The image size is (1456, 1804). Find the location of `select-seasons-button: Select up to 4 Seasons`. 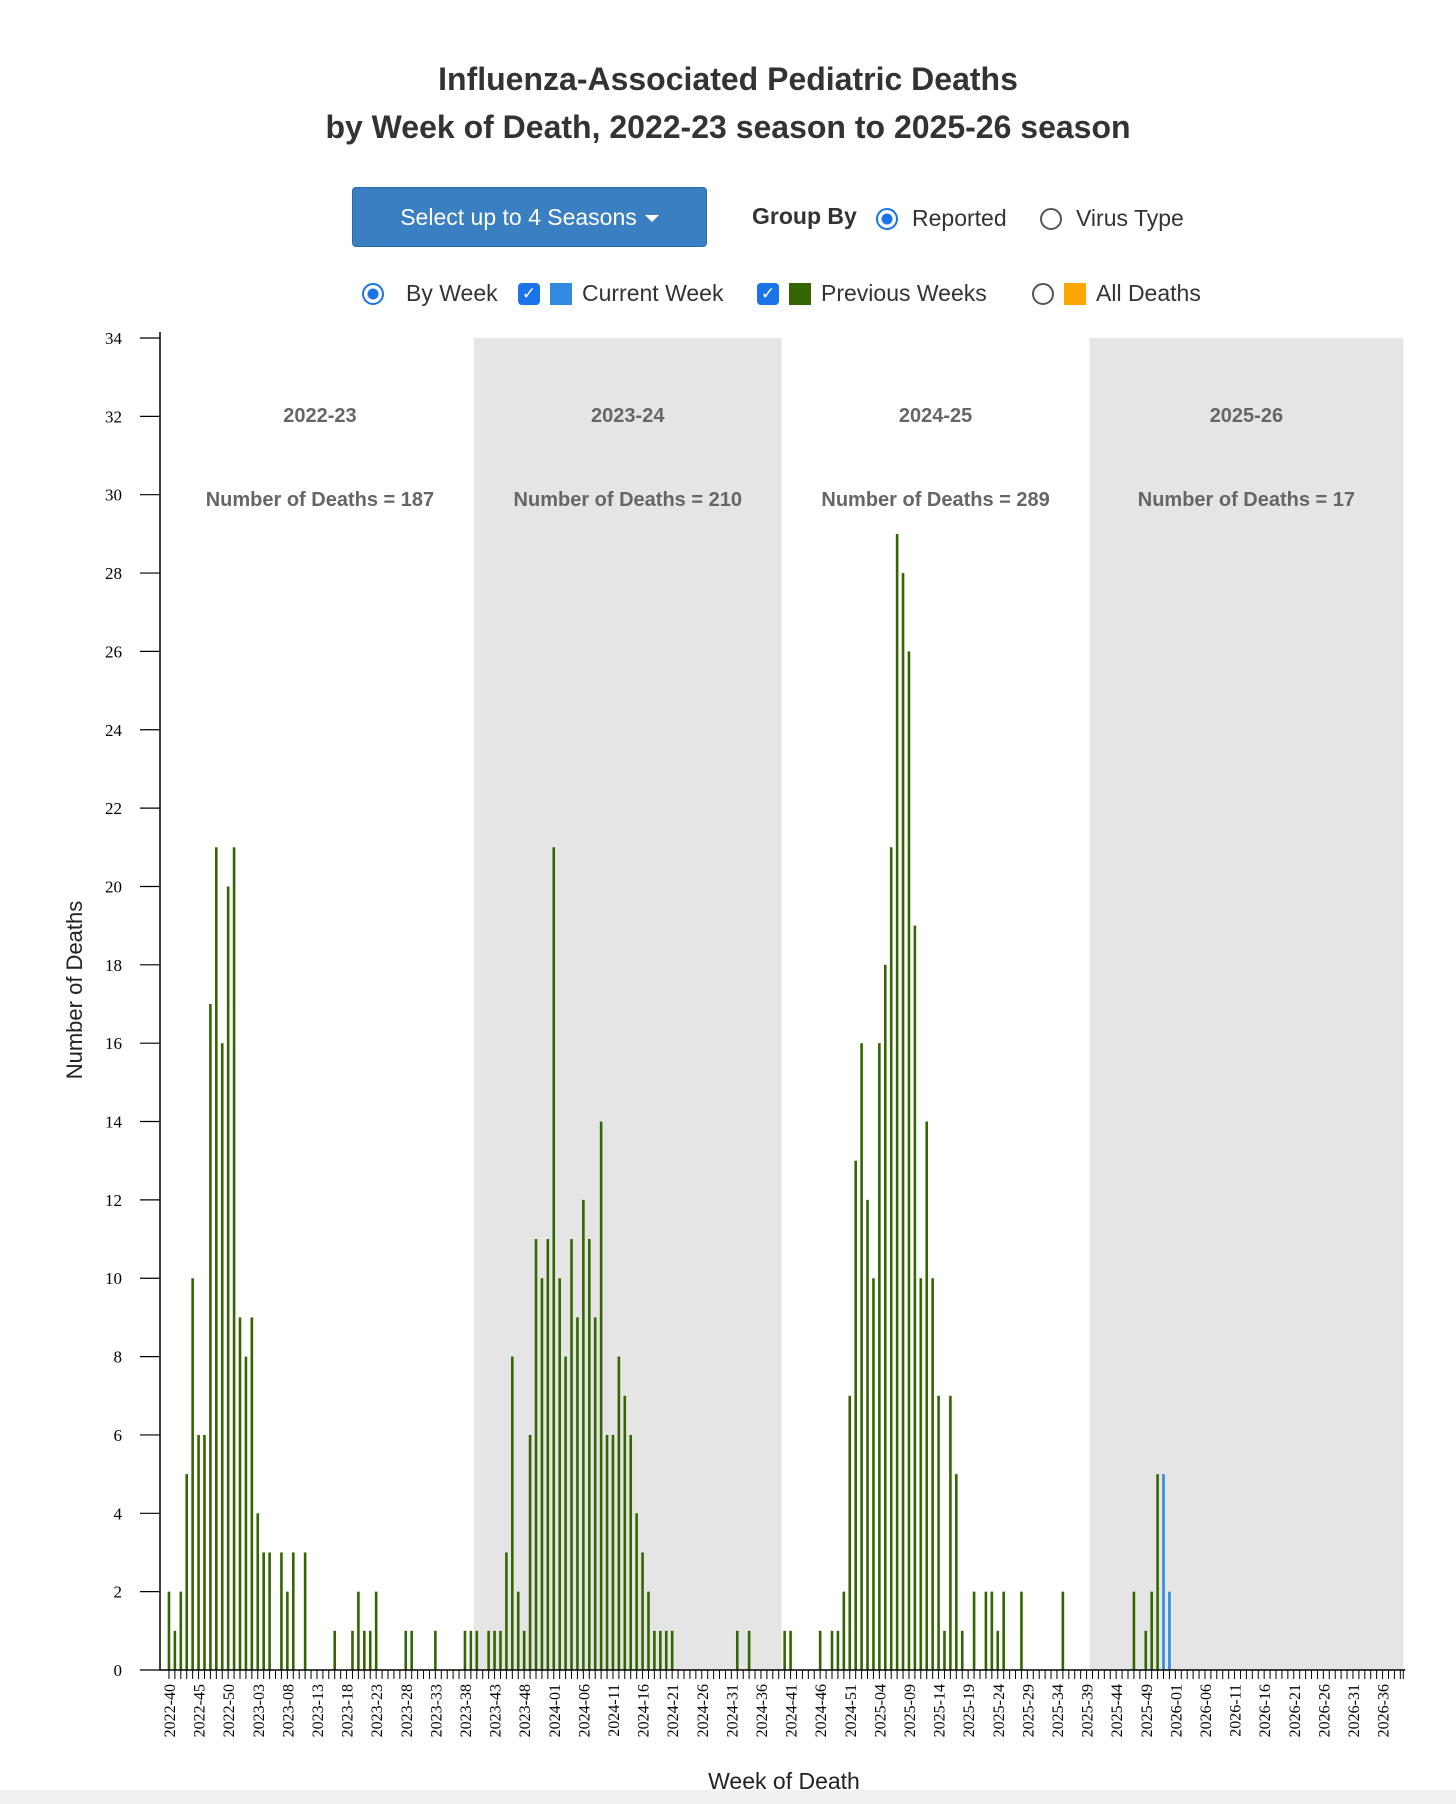

select-seasons-button: Select up to 4 Seasons is located at coordinates (529, 217).